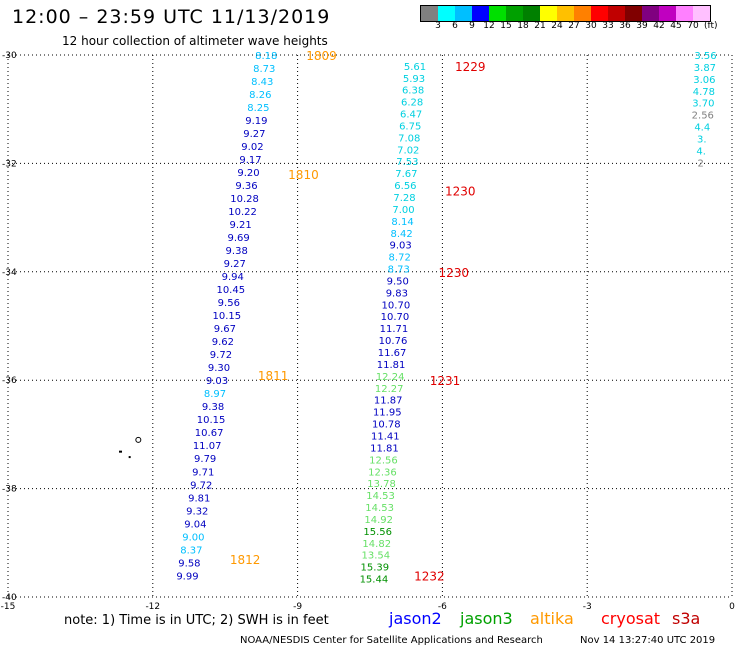 This screenshot has height=650, width=740. Describe the element at coordinates (297, 607) in the screenshot. I see `lon-tick-label: -9` at that location.